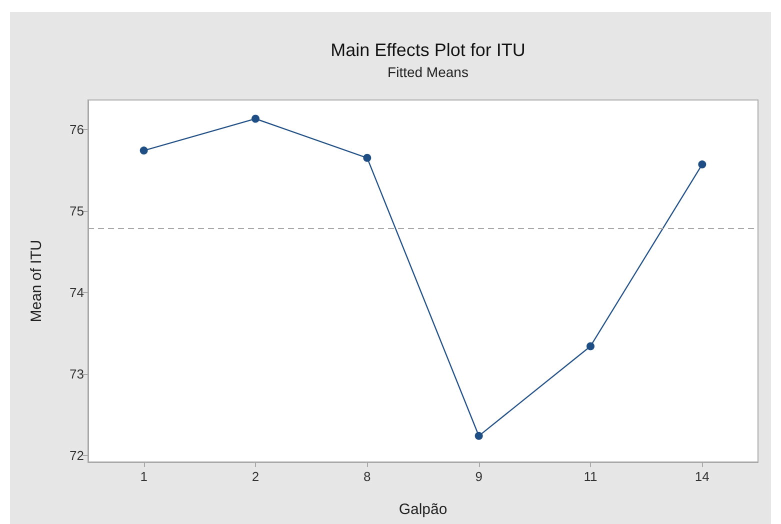  I want to click on x-tick-label: 11, so click(591, 476).